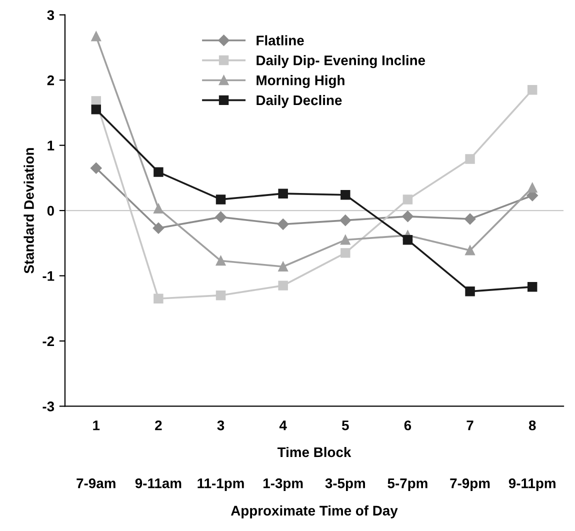  What do you see at coordinates (300, 81) in the screenshot?
I see `legend-label: Morning High` at bounding box center [300, 81].